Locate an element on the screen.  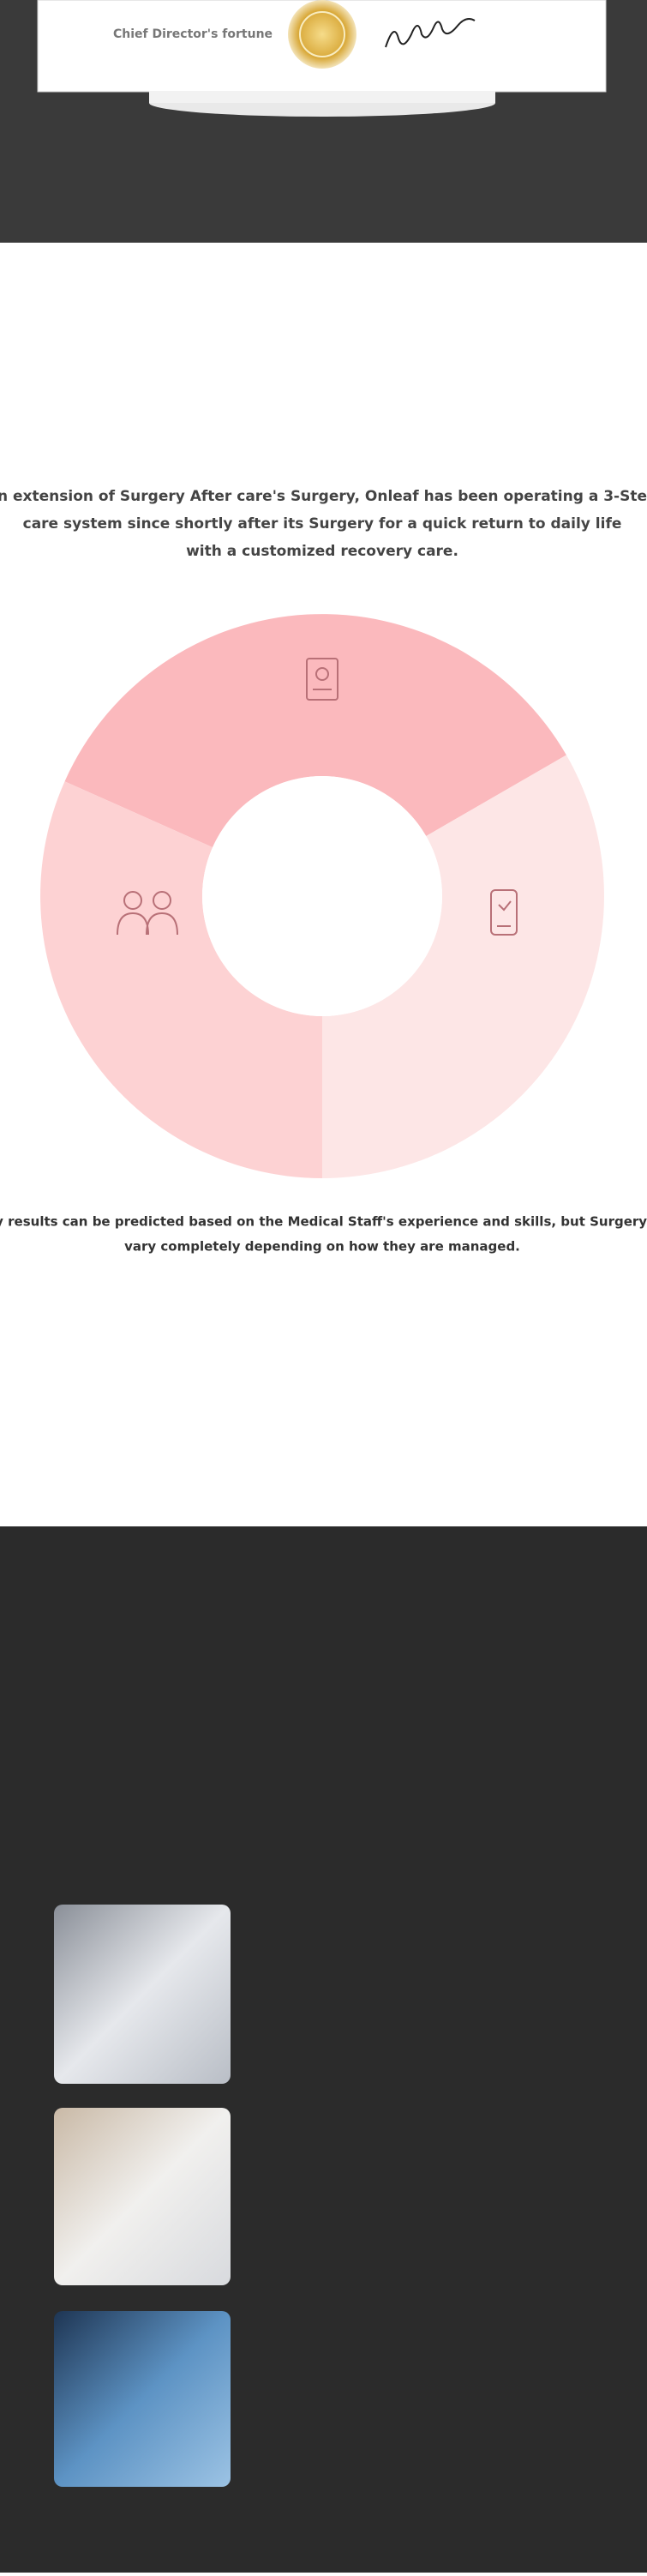
signature is located at coordinates (431, 33).